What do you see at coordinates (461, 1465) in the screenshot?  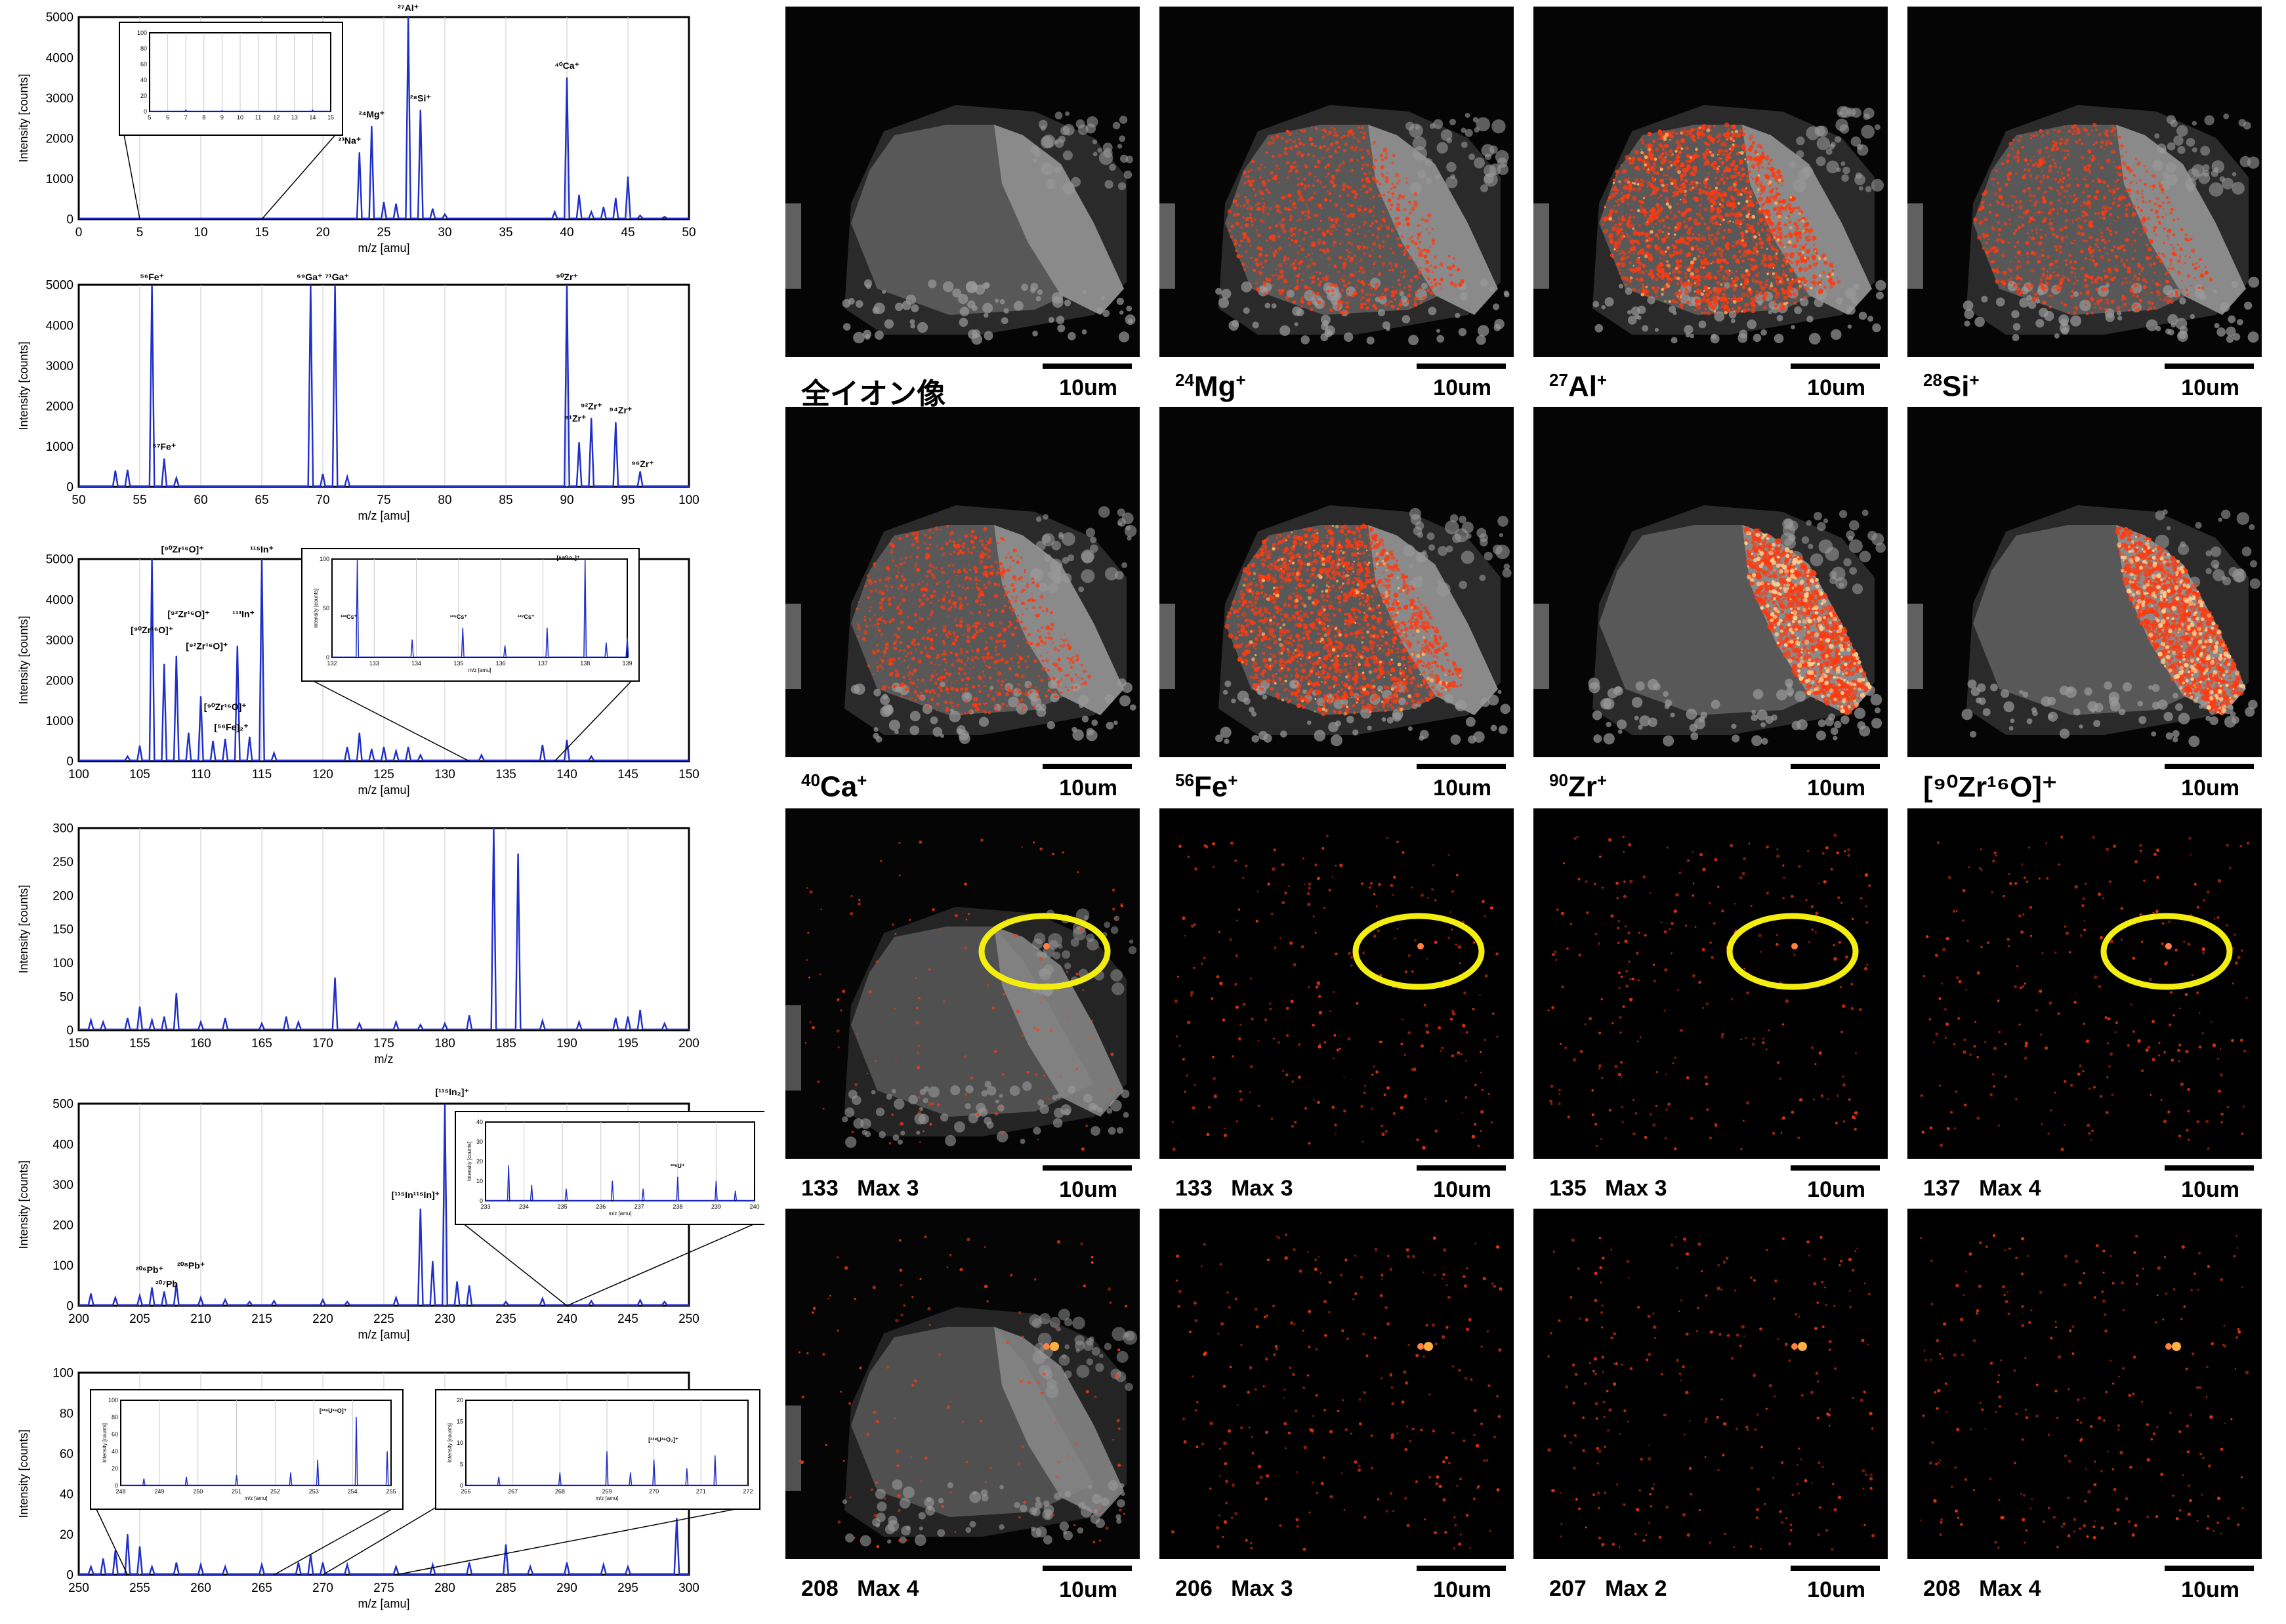 I see `y-tick-label: 5` at bounding box center [461, 1465].